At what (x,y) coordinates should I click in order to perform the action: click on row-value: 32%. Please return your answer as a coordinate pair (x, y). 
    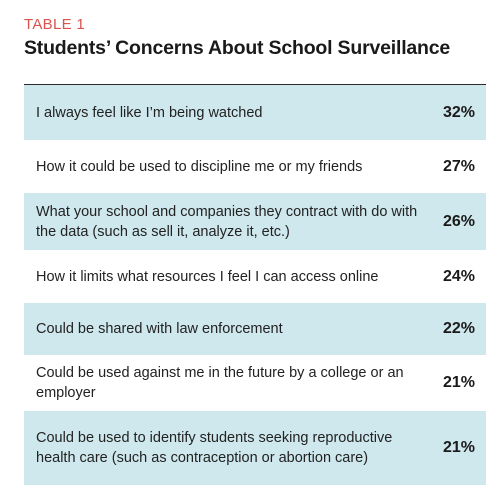
    Looking at the image, I should click on (458, 112).